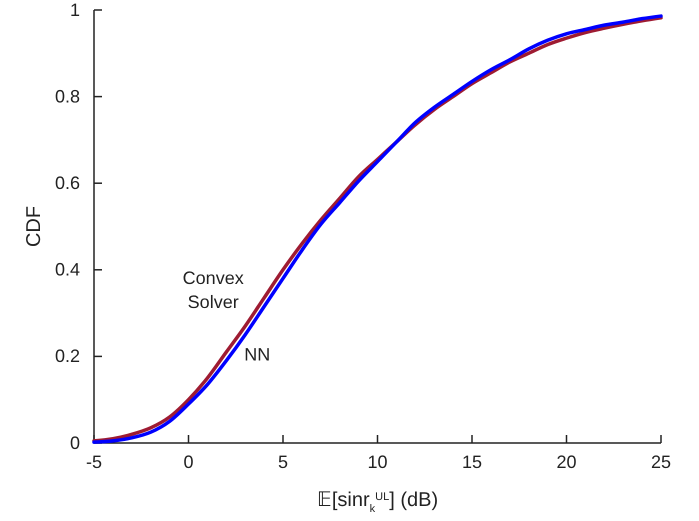  Describe the element at coordinates (472, 462) in the screenshot. I see `x-tick-label: 15` at that location.